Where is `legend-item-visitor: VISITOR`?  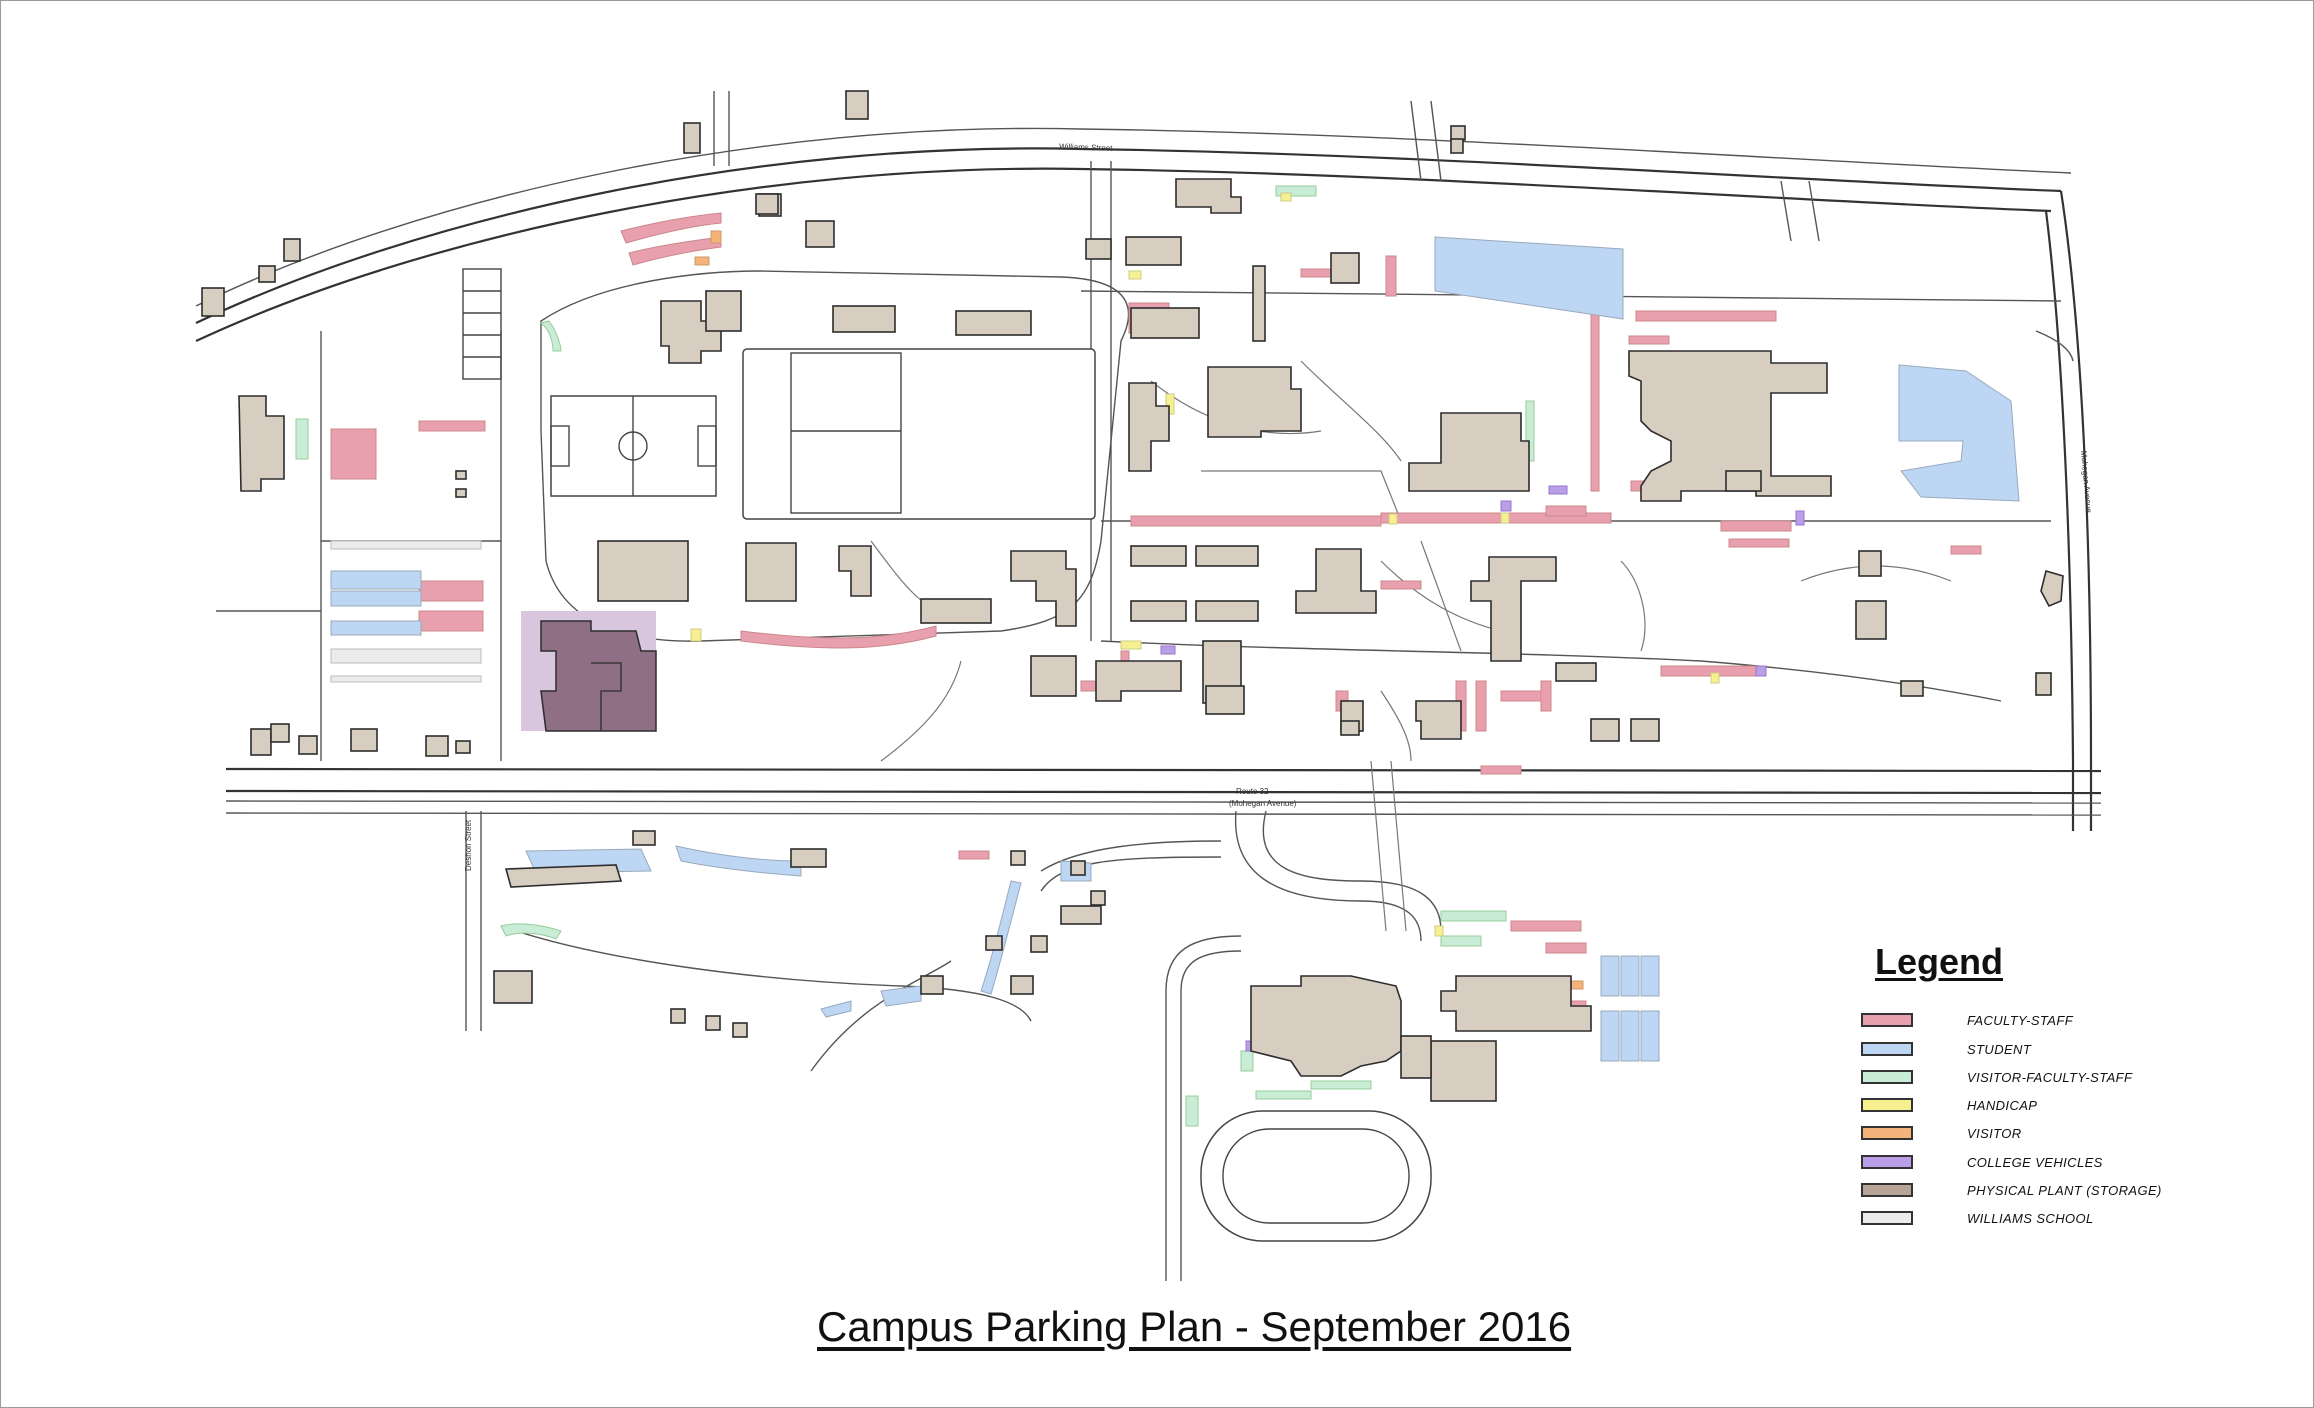
legend-item-visitor: VISITOR is located at coordinates (2031, 1134).